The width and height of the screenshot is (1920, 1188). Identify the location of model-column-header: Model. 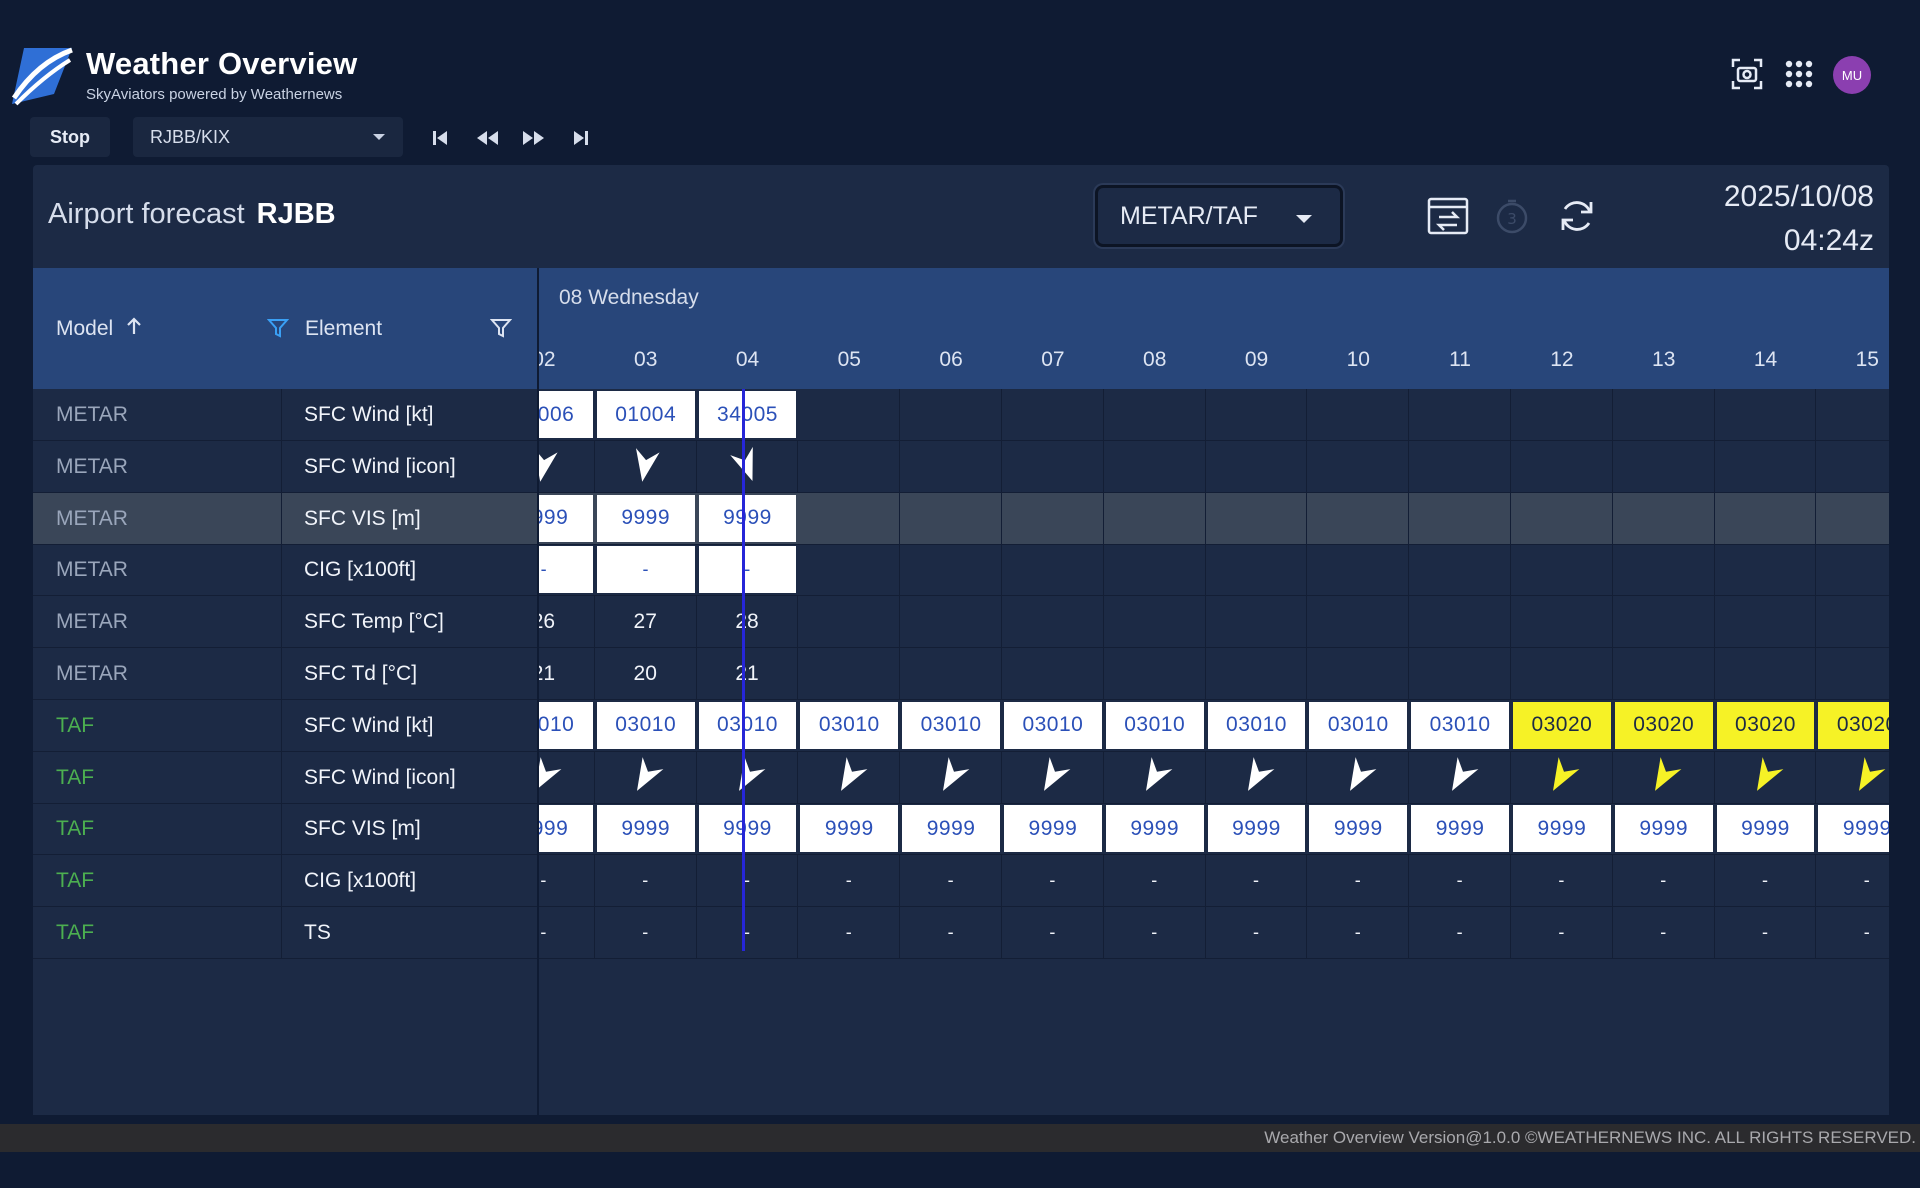
(173, 328).